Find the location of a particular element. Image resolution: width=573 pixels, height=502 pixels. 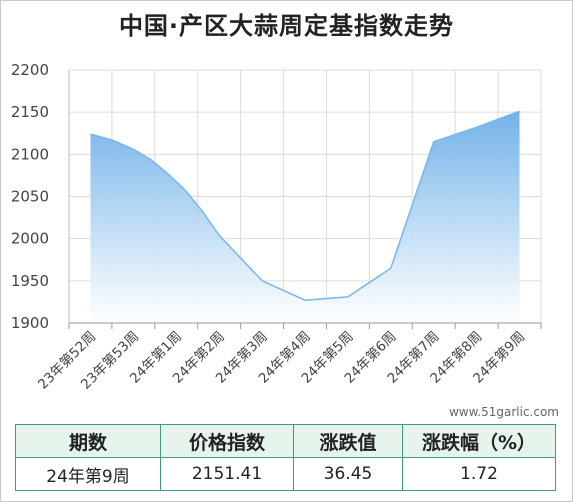

cell-change-percent: 1.72 is located at coordinates (479, 474).